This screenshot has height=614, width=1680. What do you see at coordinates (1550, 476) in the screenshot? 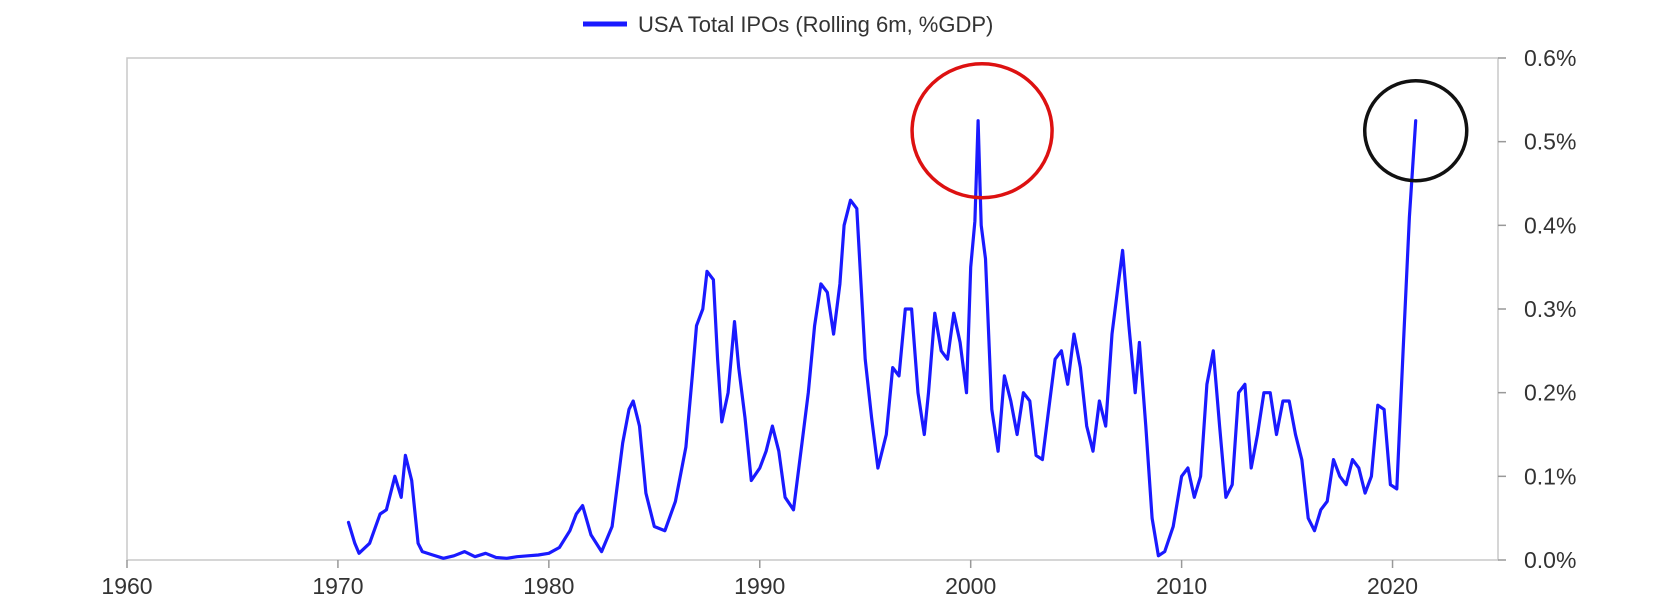
I see `y-tick-label: 0.1%` at bounding box center [1550, 476].